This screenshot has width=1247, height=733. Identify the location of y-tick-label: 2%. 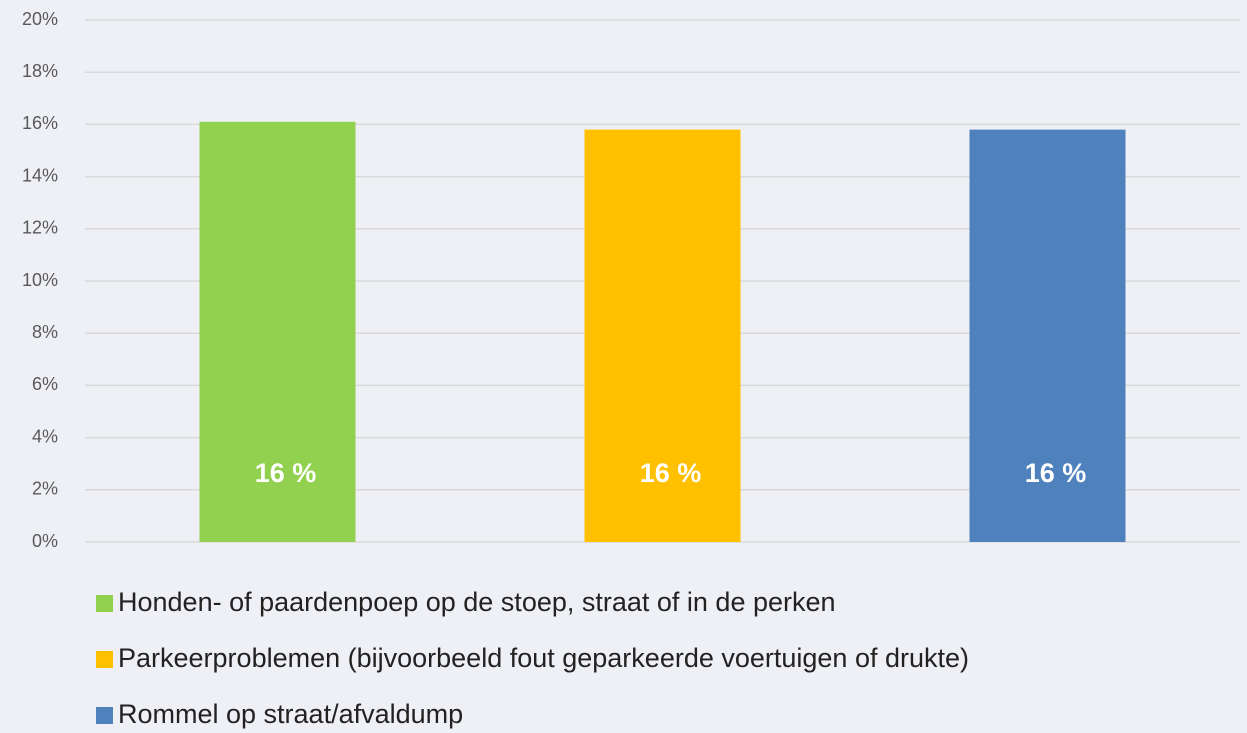
(45, 489).